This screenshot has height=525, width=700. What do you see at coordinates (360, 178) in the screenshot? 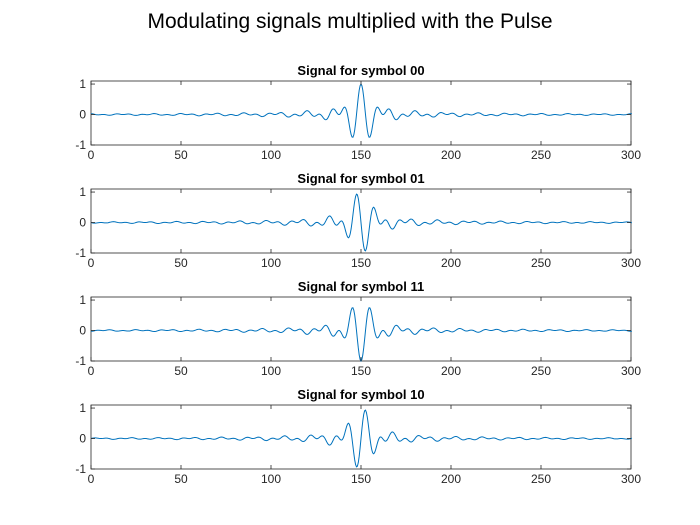
I see `subplot-title: Signal for symbol 01` at bounding box center [360, 178].